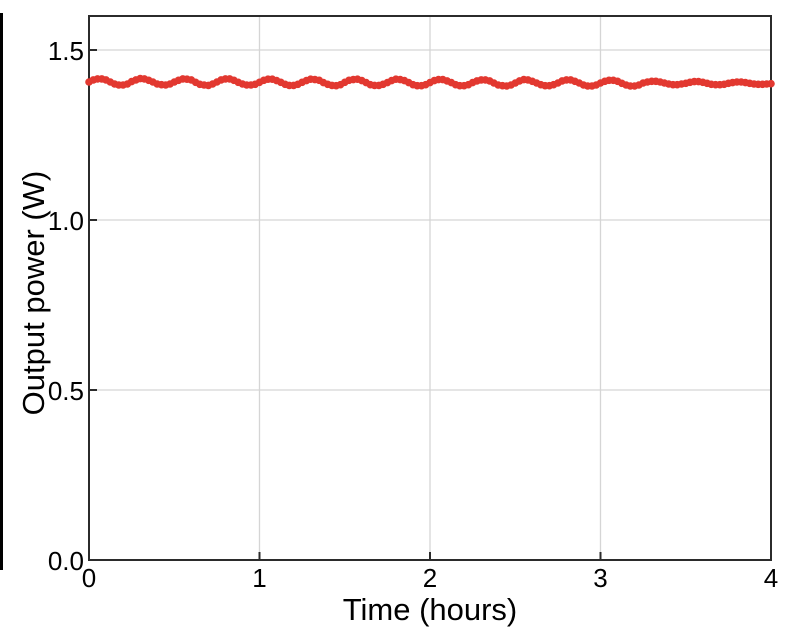  What do you see at coordinates (89, 578) in the screenshot?
I see `x-tick-label: 0` at bounding box center [89, 578].